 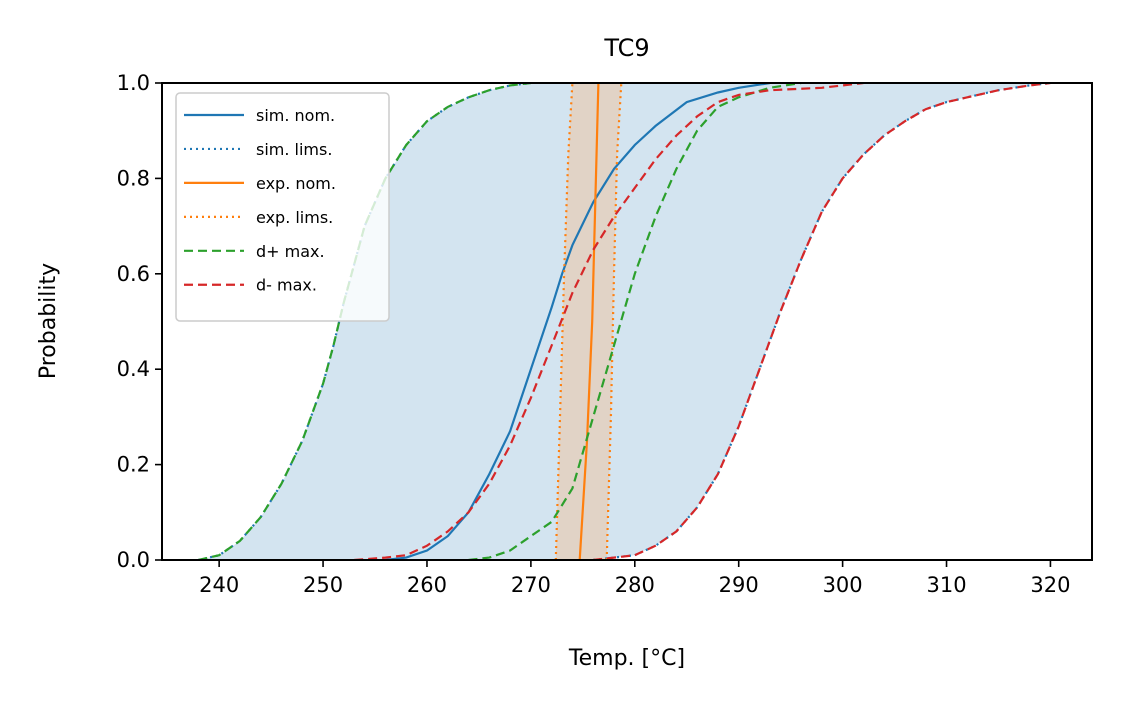 I want to click on legend-label-2: exp. nom., so click(x=296, y=183).